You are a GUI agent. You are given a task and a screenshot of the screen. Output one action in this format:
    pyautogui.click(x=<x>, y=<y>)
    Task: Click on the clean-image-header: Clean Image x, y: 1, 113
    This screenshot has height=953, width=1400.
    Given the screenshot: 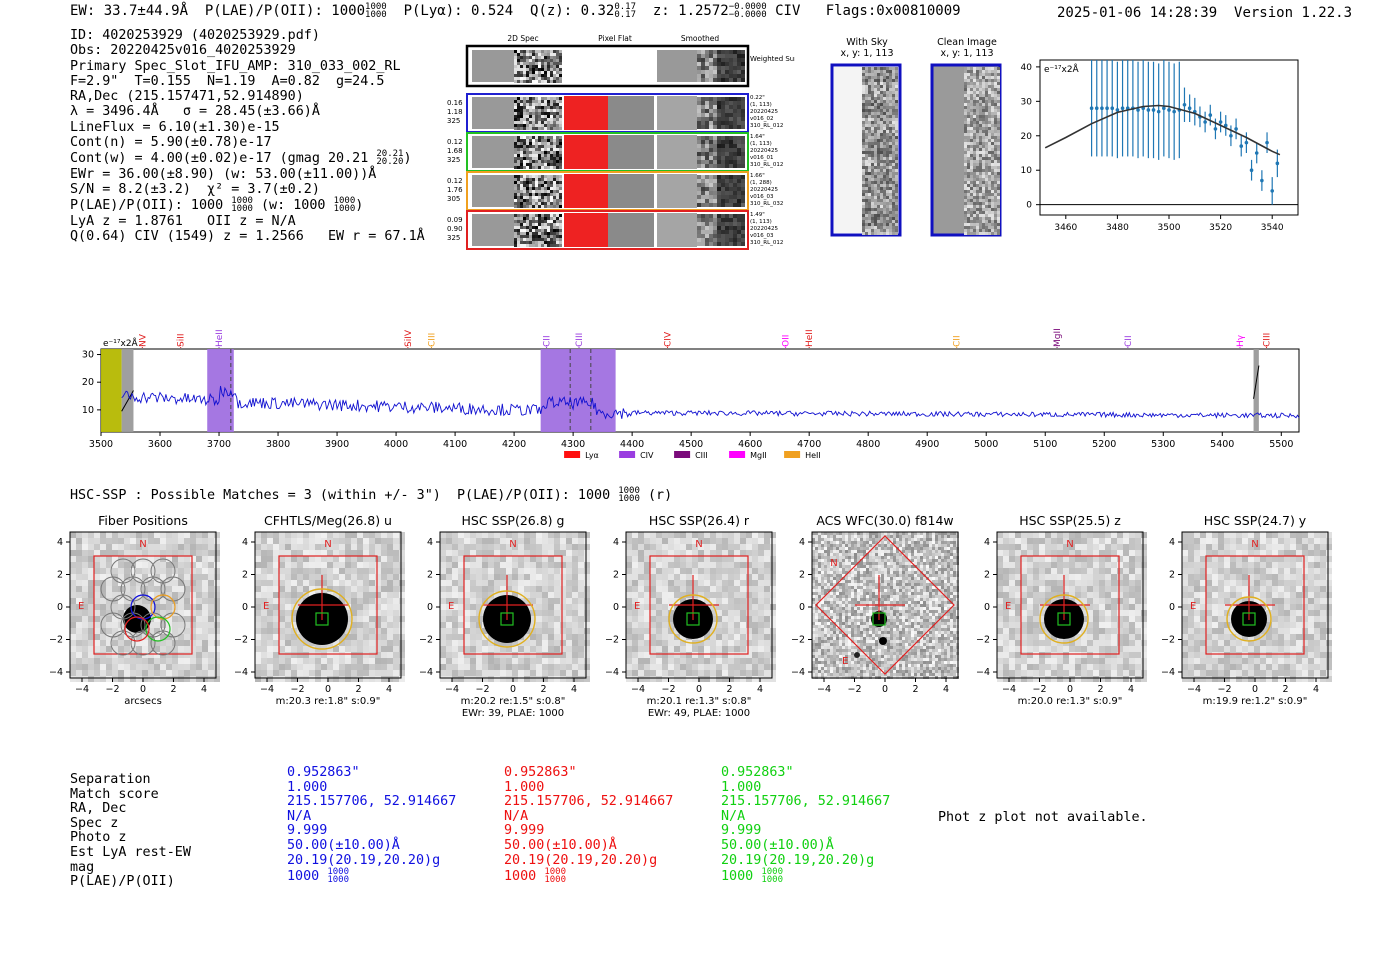 What is the action you would take?
    pyautogui.click(x=967, y=48)
    